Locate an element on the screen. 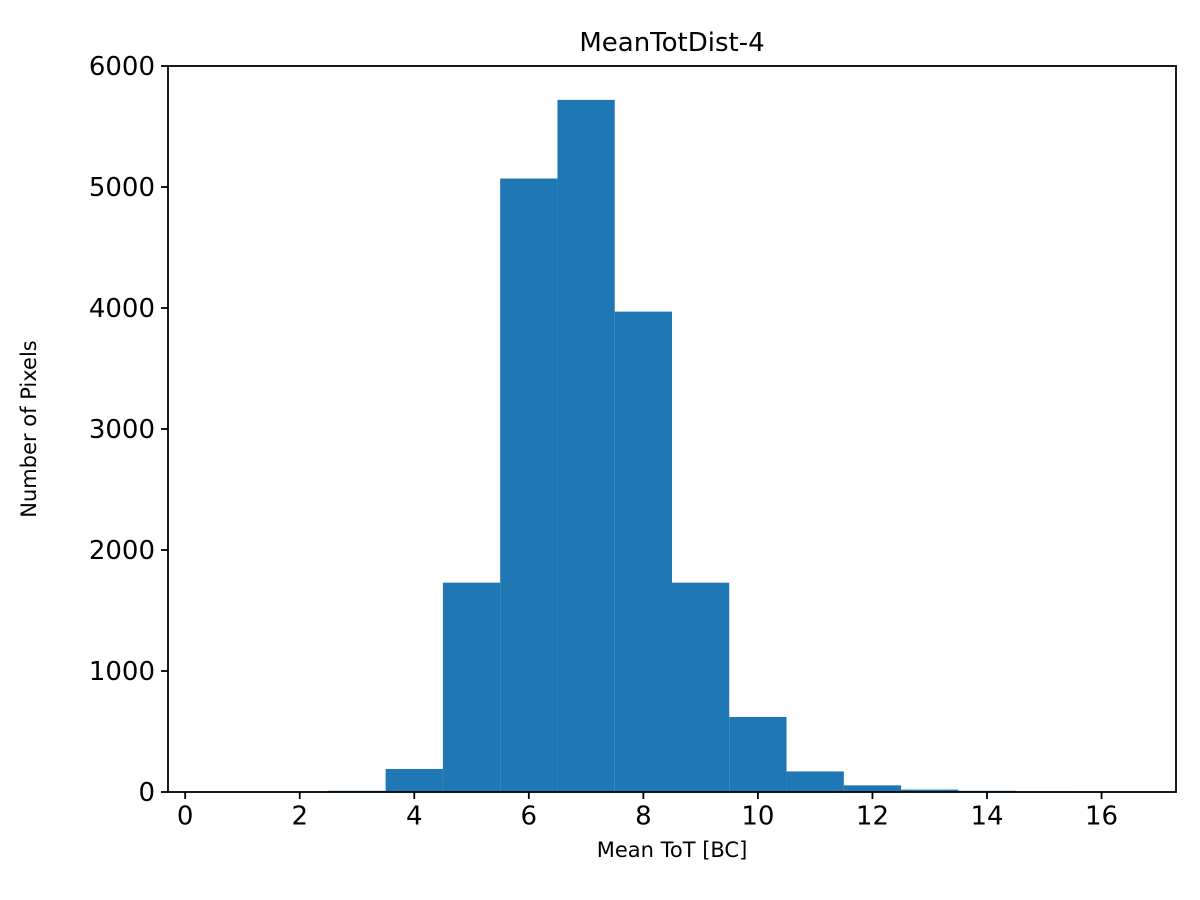  x-tick-label: 12 is located at coordinates (872, 816).